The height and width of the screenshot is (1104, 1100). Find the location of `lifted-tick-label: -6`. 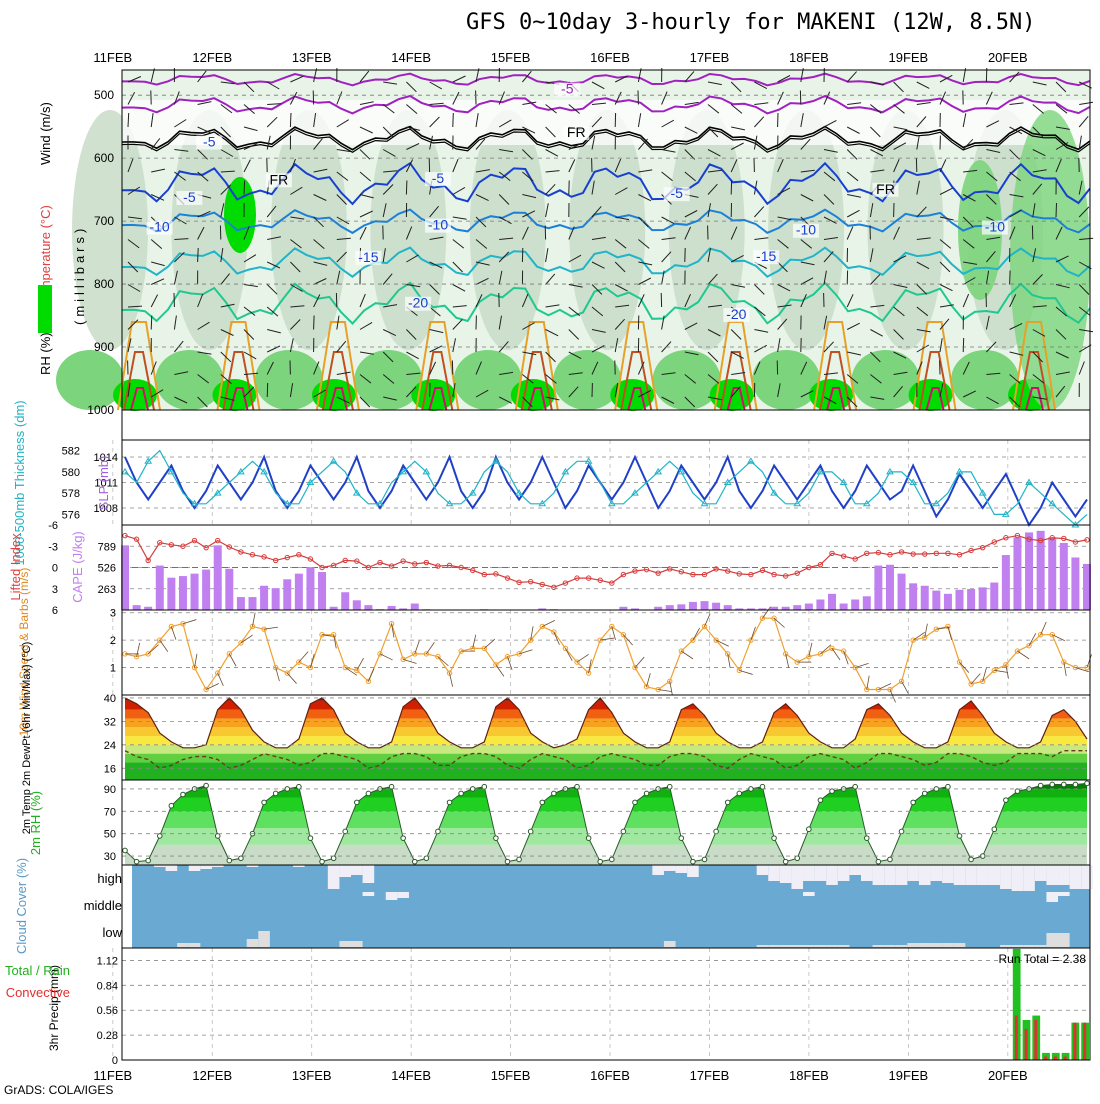

lifted-tick-label: -6 is located at coordinates (53, 526).